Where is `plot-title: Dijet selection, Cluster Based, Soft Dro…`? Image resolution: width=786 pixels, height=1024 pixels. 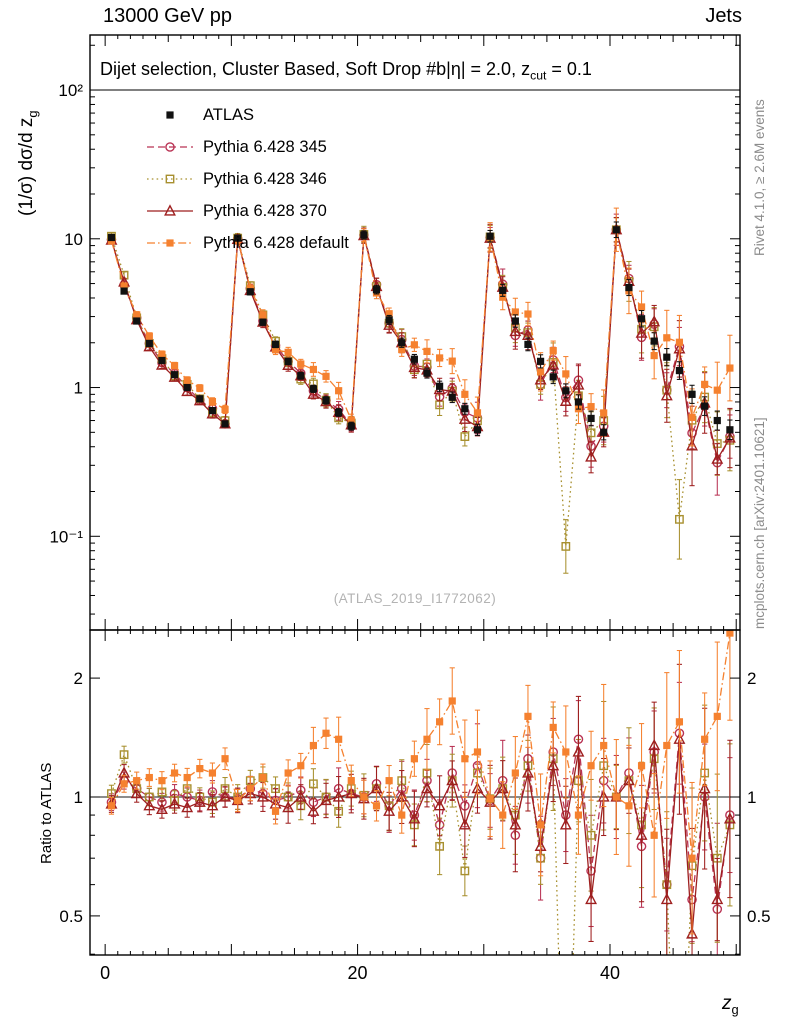 plot-title: Dijet selection, Cluster Based, Soft Dro… is located at coordinates (346, 71).